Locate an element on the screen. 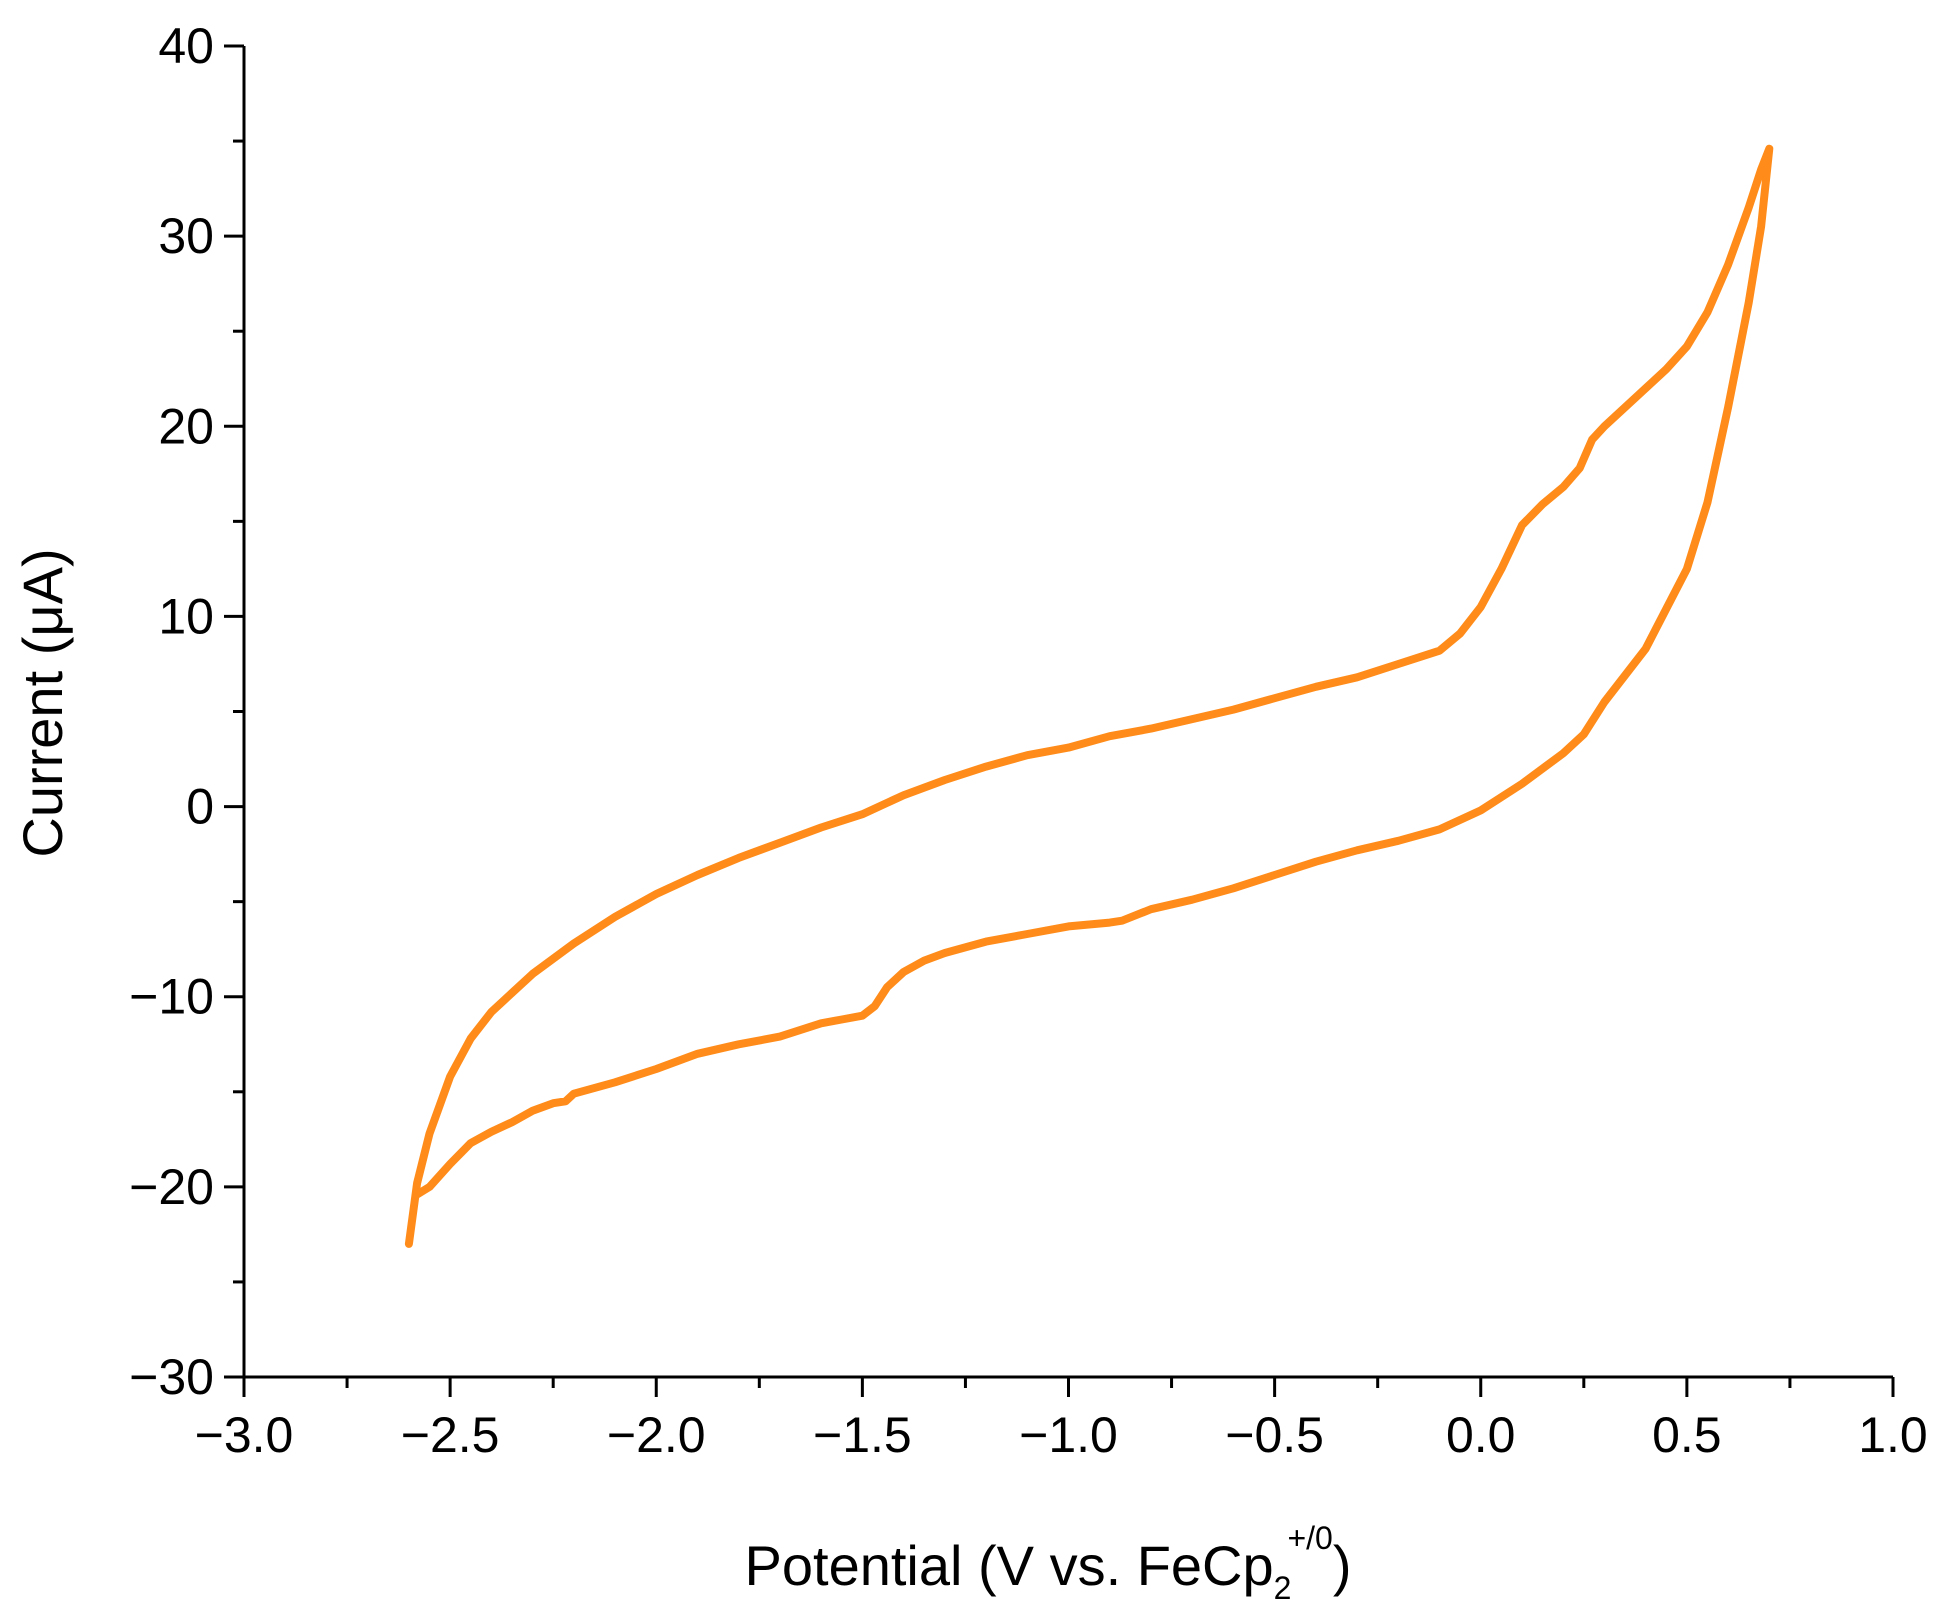  x-axis-title-suffix: ) is located at coordinates (1342, 1565).